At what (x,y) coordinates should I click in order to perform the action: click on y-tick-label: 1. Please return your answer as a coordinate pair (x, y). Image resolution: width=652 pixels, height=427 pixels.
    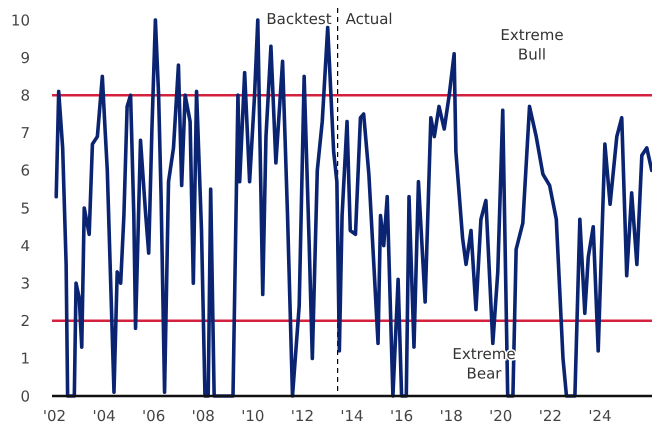
    Looking at the image, I should click on (25, 359).